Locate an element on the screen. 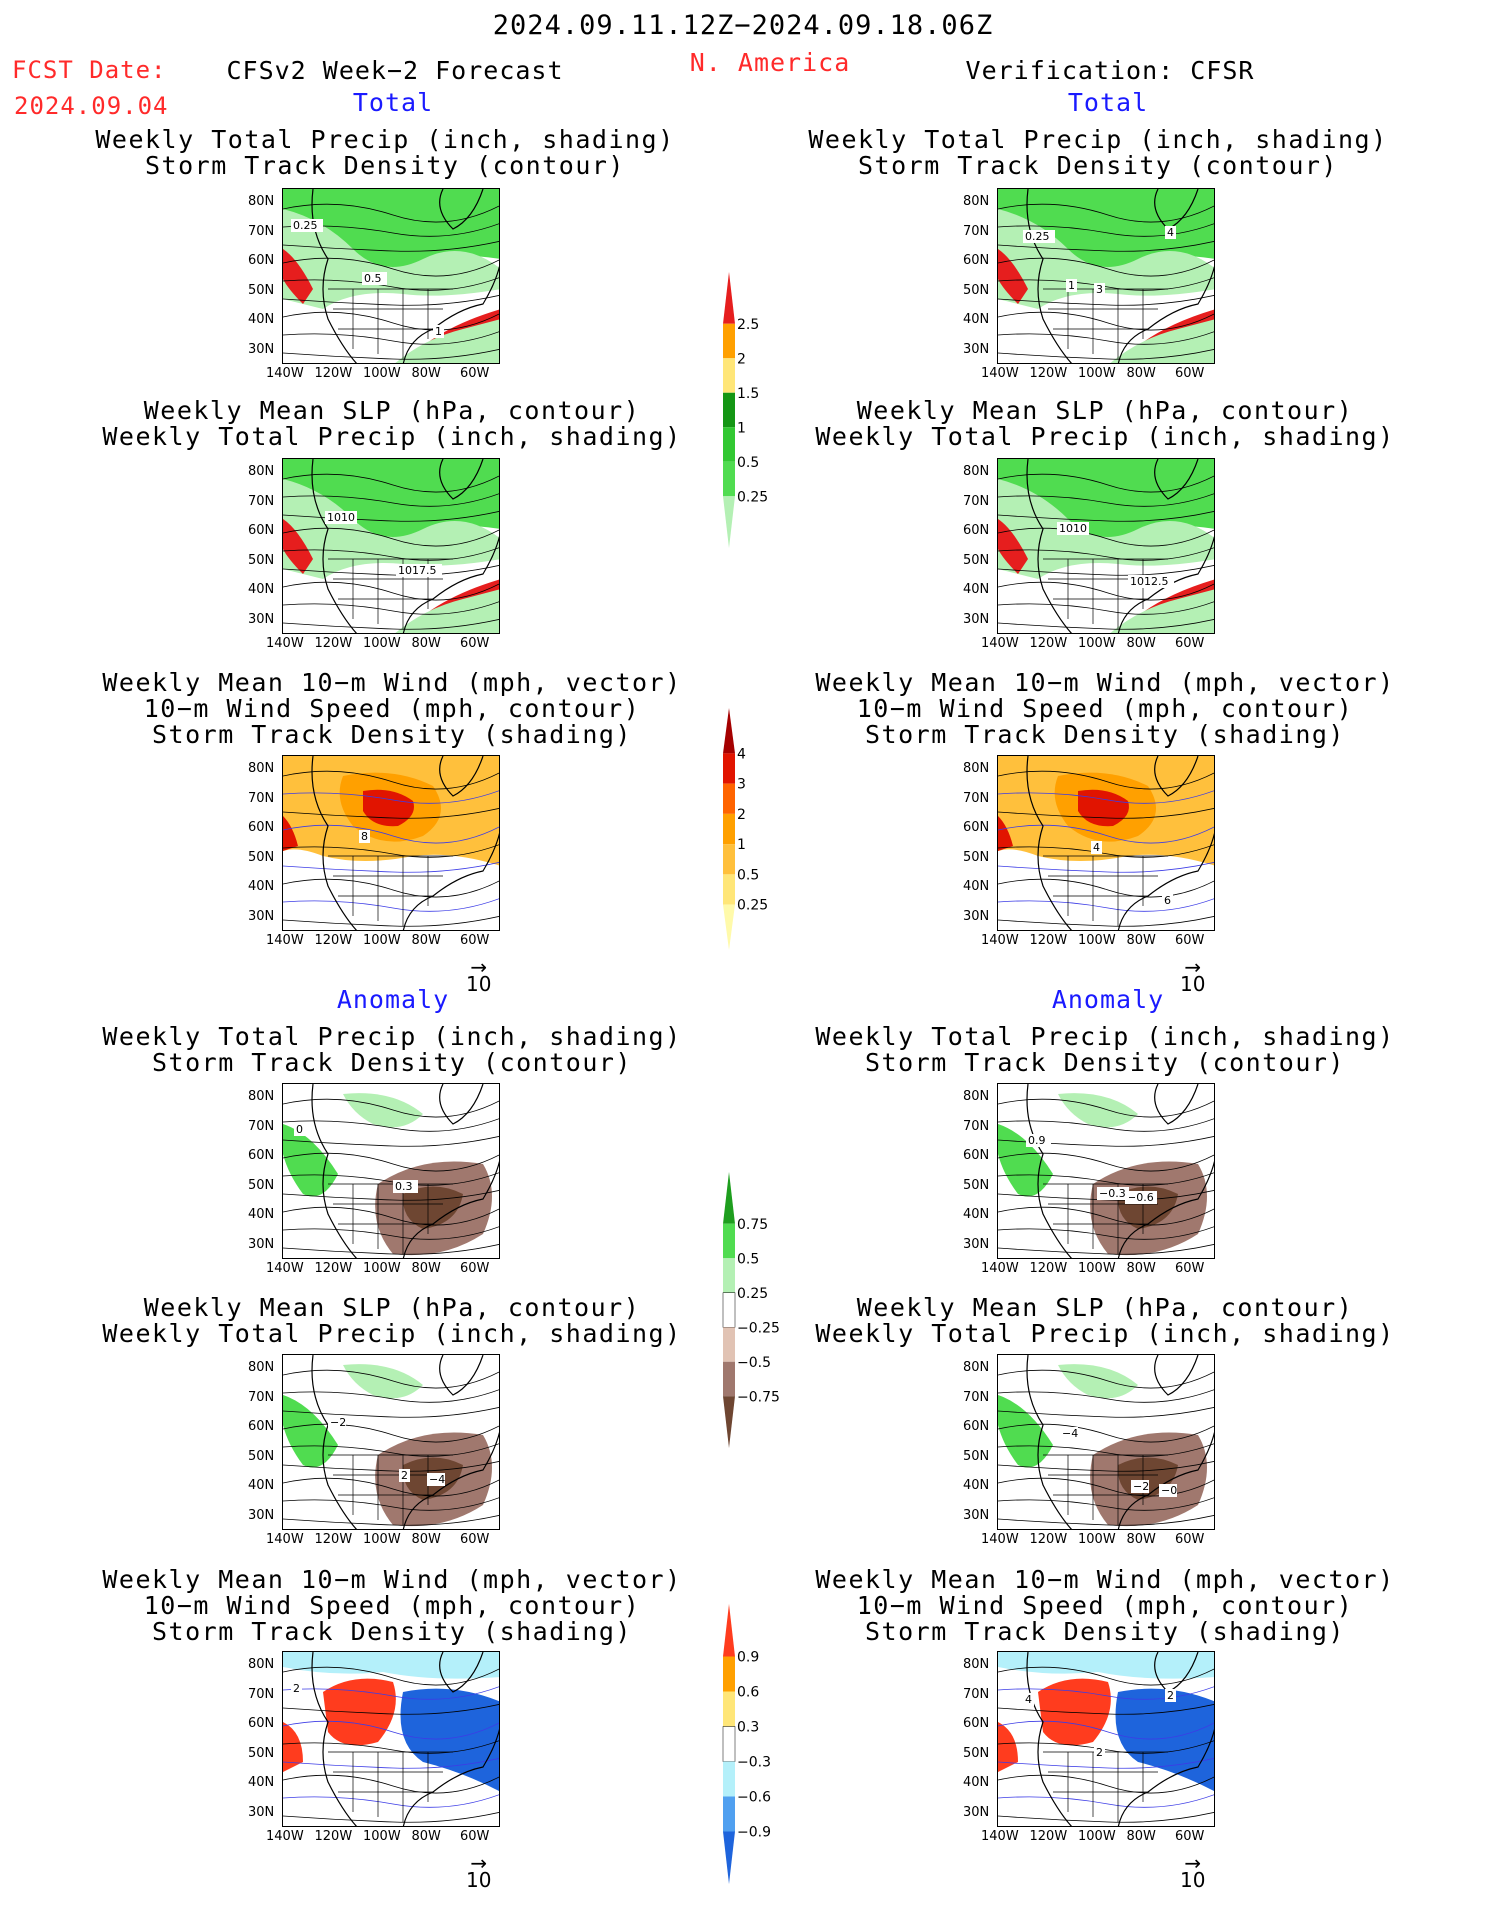  contour-label: 6 is located at coordinates (1167, 900).